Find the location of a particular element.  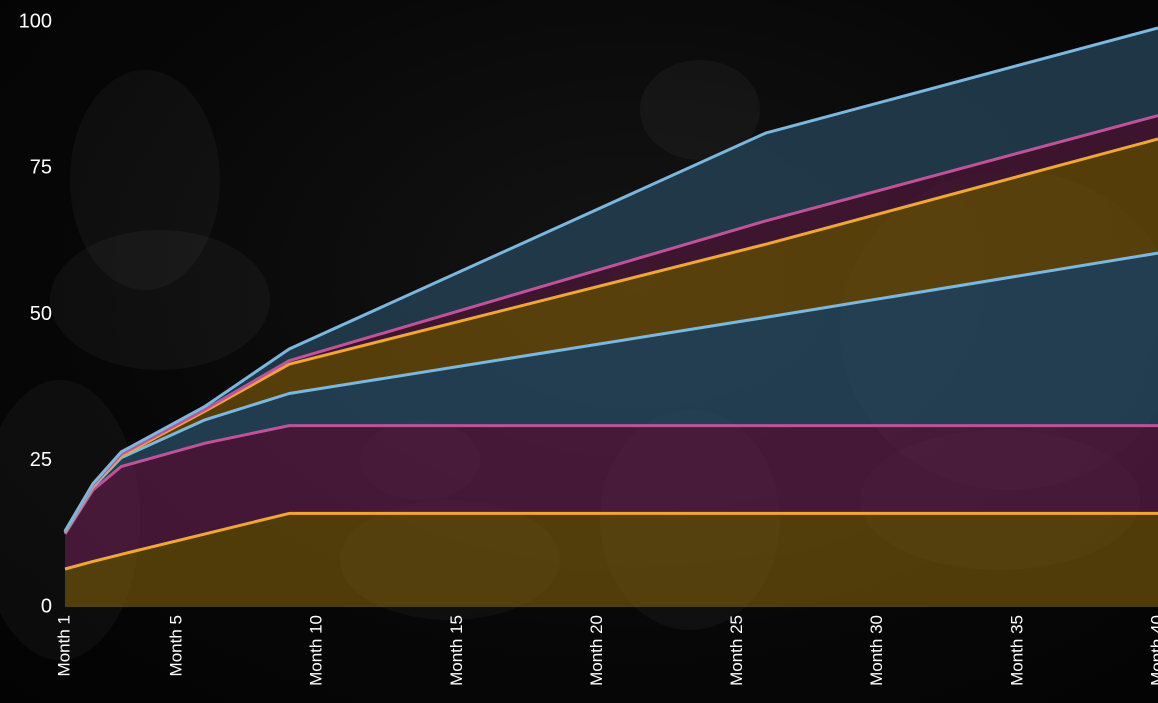

x-tick-label: Month 40 is located at coordinates (1152, 650).